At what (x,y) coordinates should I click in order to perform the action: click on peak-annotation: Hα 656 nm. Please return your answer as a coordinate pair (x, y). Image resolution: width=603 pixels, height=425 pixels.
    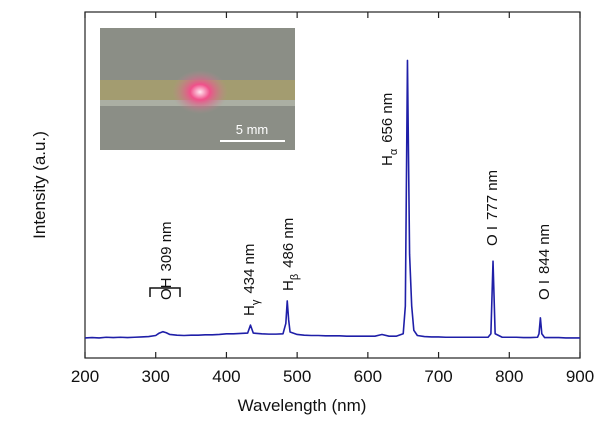
    Looking at the image, I should click on (389, 129).